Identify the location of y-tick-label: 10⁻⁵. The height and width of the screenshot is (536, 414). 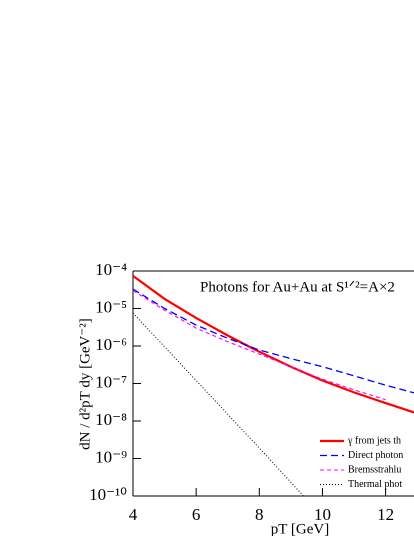
(111, 306).